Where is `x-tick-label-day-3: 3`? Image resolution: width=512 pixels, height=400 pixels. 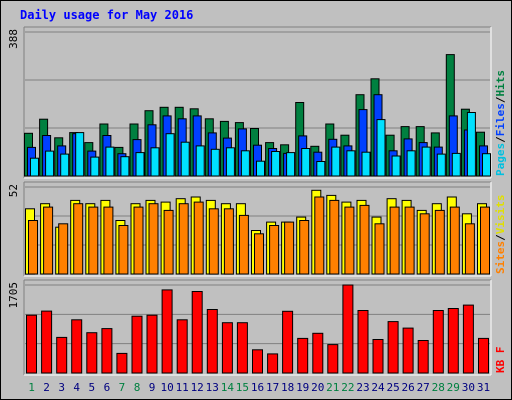
x-tick-label-day-3: 3 is located at coordinates (61, 387).